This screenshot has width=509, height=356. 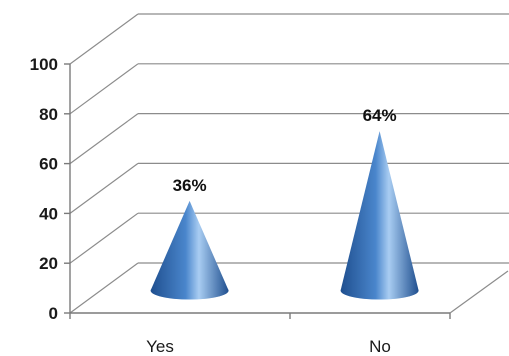 What do you see at coordinates (380, 115) in the screenshot?
I see `data-label-no: 64%` at bounding box center [380, 115].